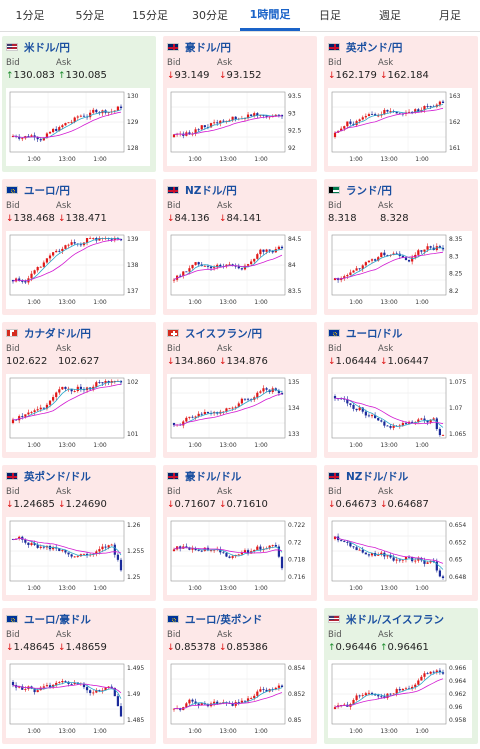 The image size is (480, 749). What do you see at coordinates (58, 75) in the screenshot?
I see `quotes: ↑130.083 ↑130.085` at bounding box center [58, 75].